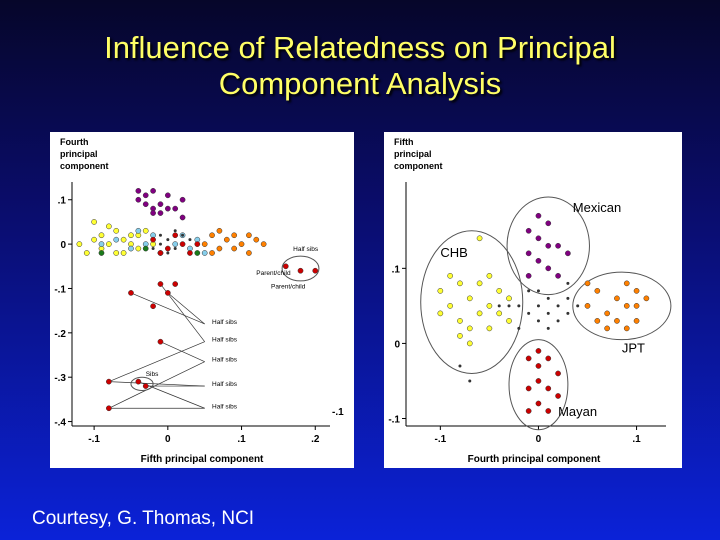 The width and height of the screenshot is (720, 540). Describe the element at coordinates (394, 419) in the screenshot. I see `r-y-tick-label: -.1` at that location.